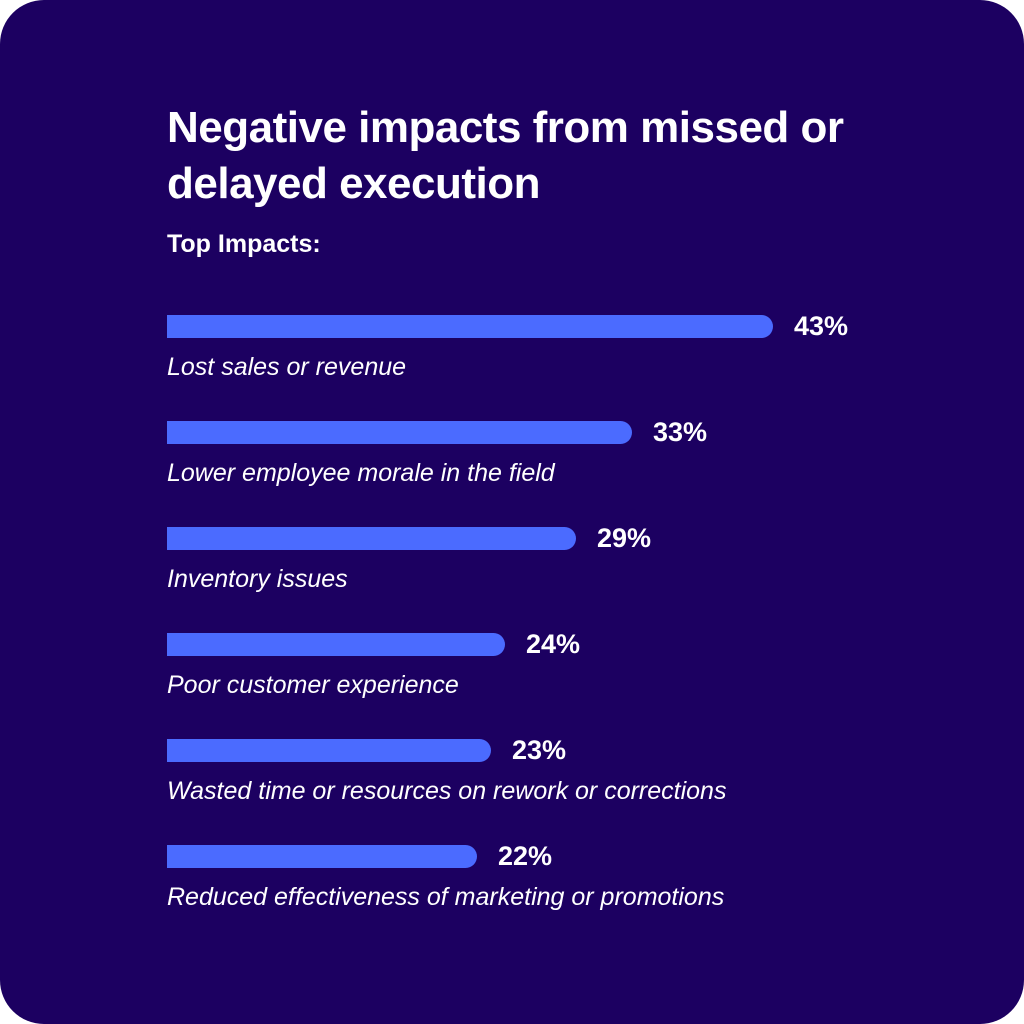 This screenshot has height=1024, width=1024. What do you see at coordinates (680, 432) in the screenshot?
I see `bar-value-label: 33%` at bounding box center [680, 432].